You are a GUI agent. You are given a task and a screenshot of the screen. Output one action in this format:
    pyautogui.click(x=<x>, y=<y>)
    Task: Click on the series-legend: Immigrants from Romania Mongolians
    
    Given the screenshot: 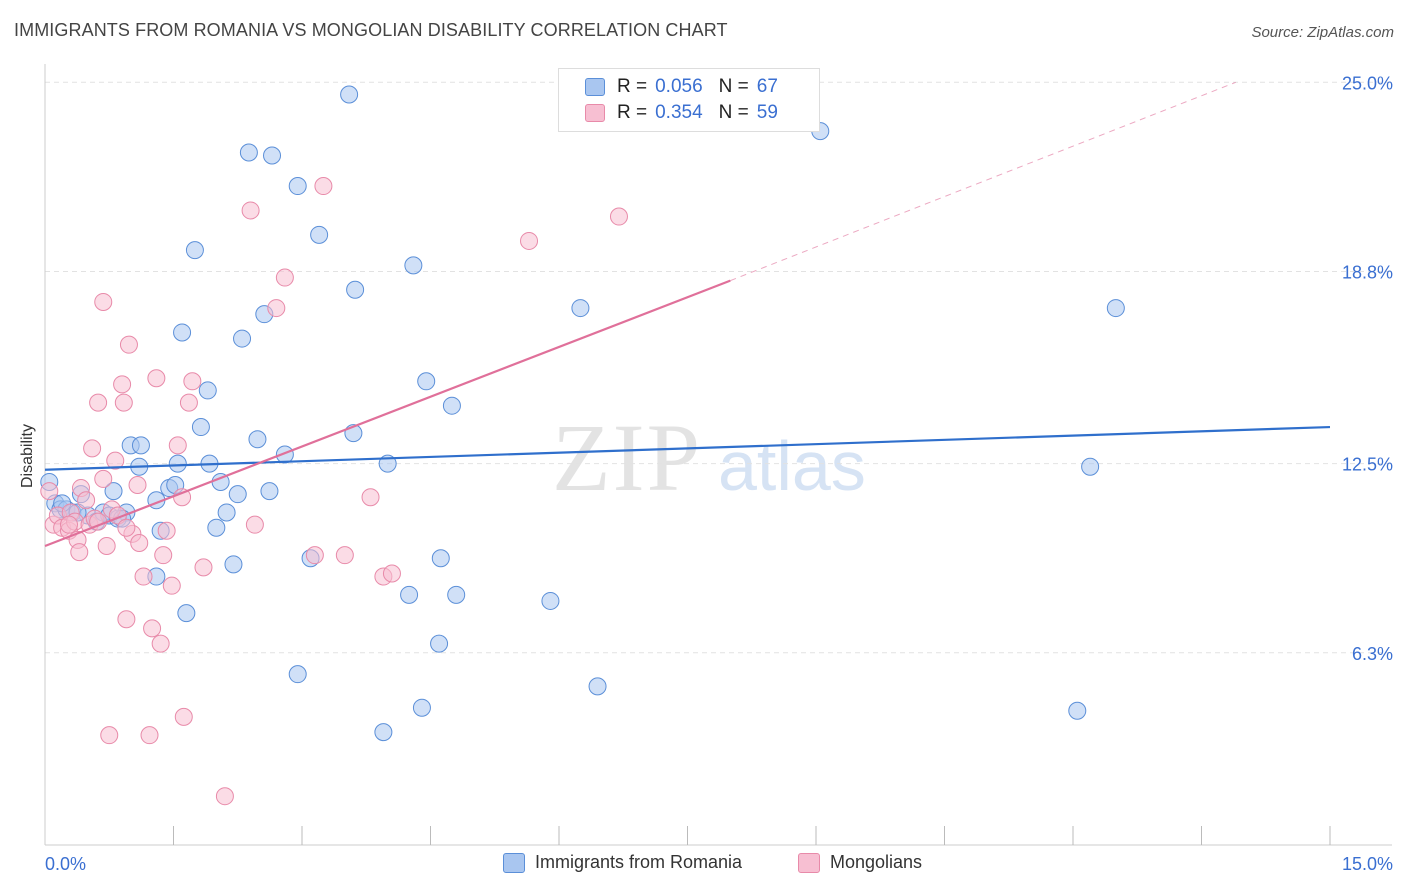 What is the action you would take?
    pyautogui.click(x=703, y=865)
    